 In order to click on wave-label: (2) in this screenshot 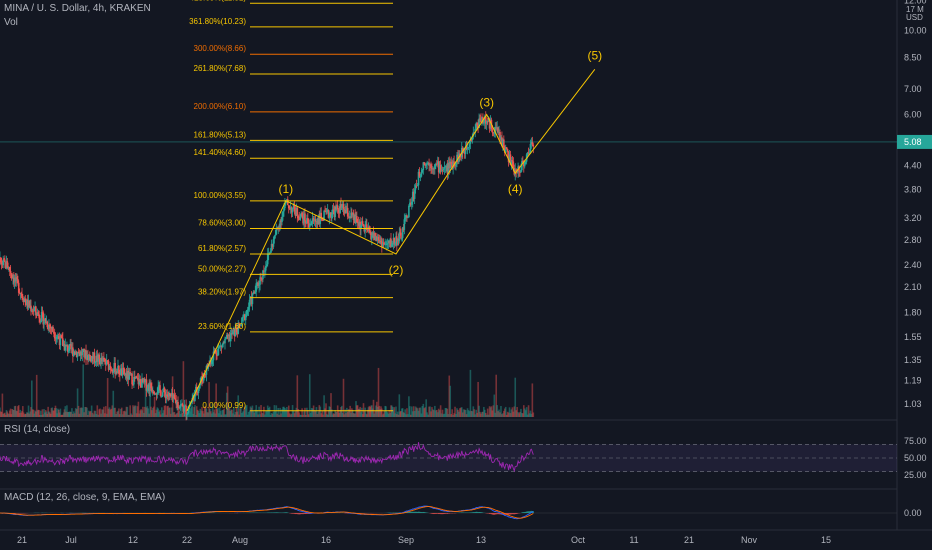, I will do `click(396, 270)`.